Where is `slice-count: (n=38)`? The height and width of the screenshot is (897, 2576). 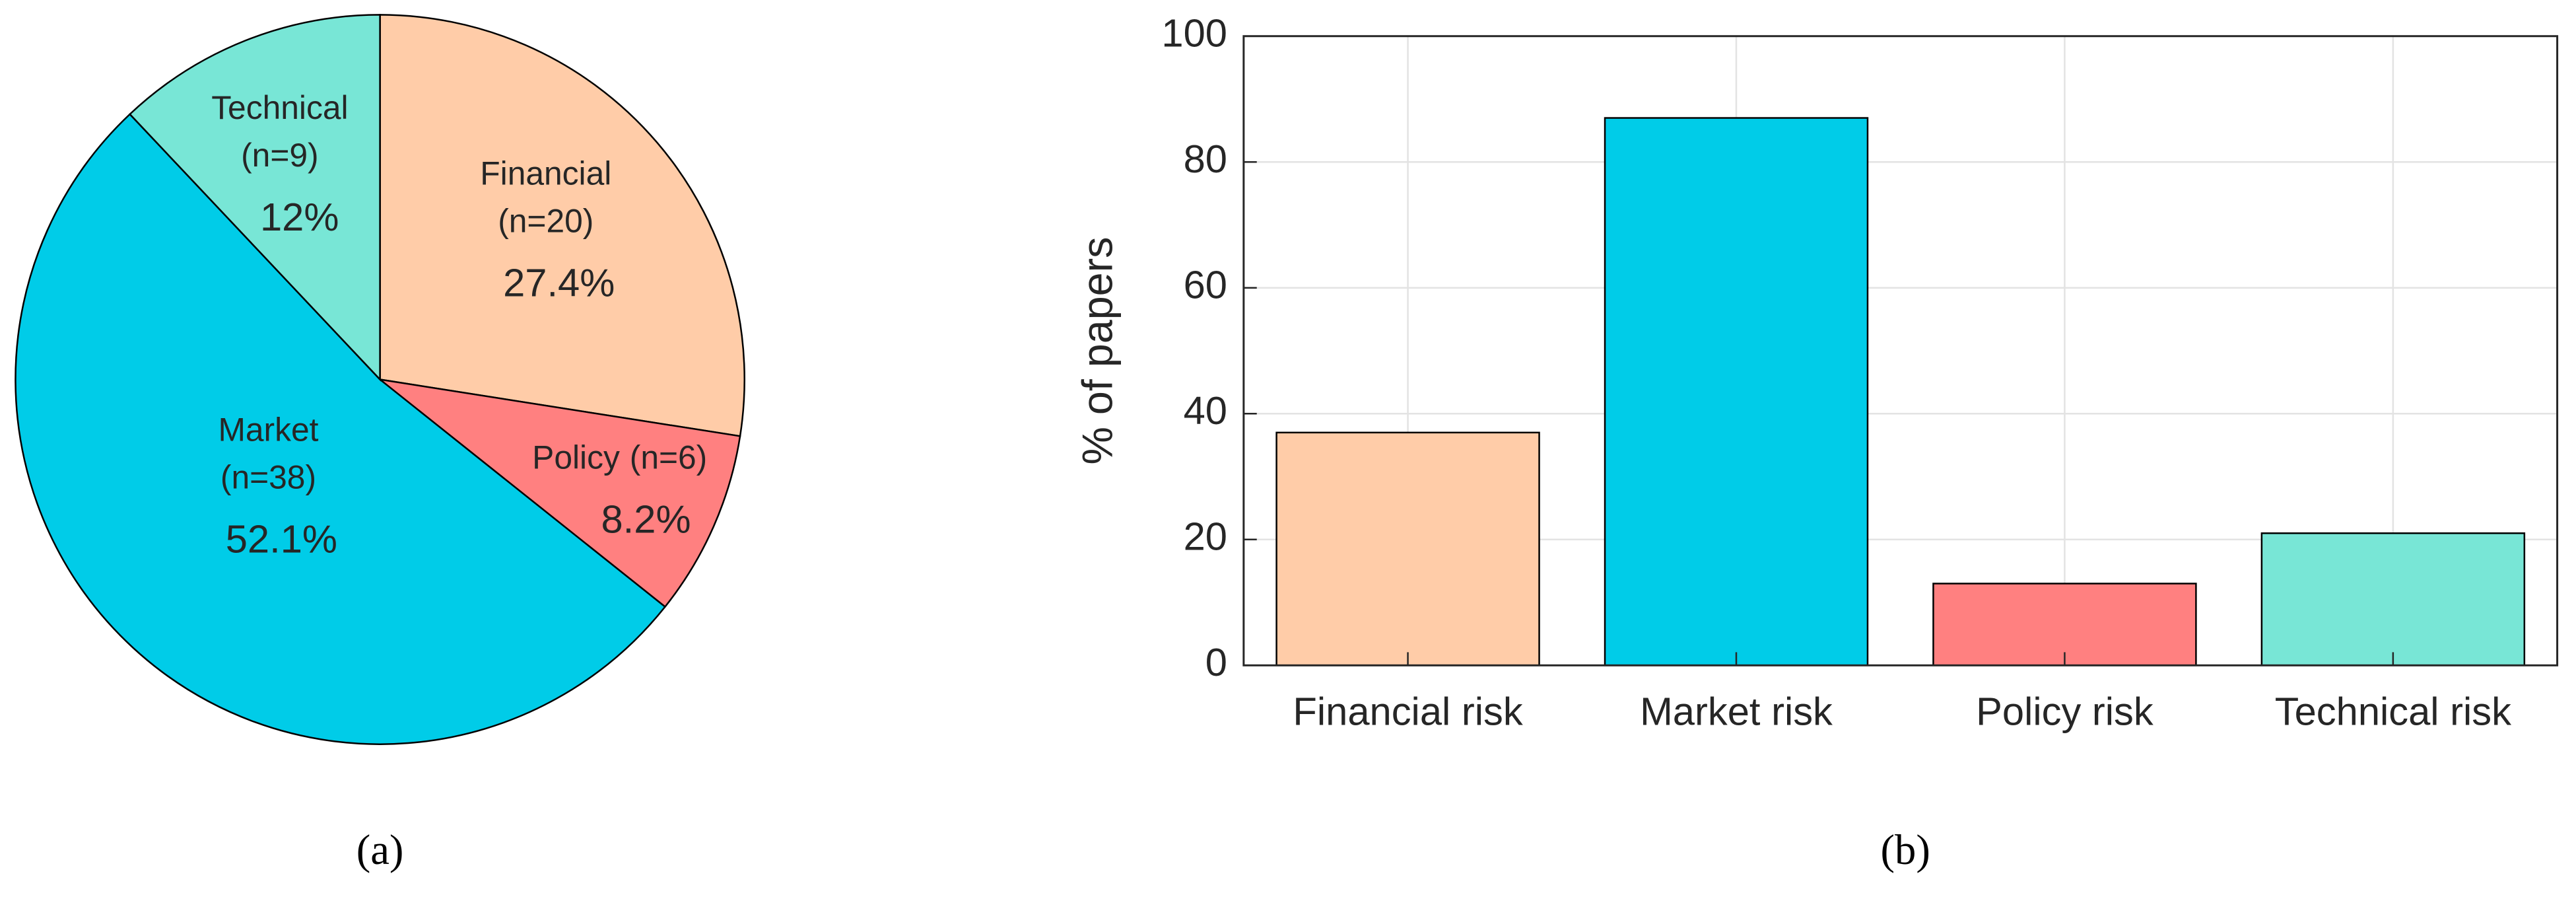
slice-count: (n=38) is located at coordinates (268, 476).